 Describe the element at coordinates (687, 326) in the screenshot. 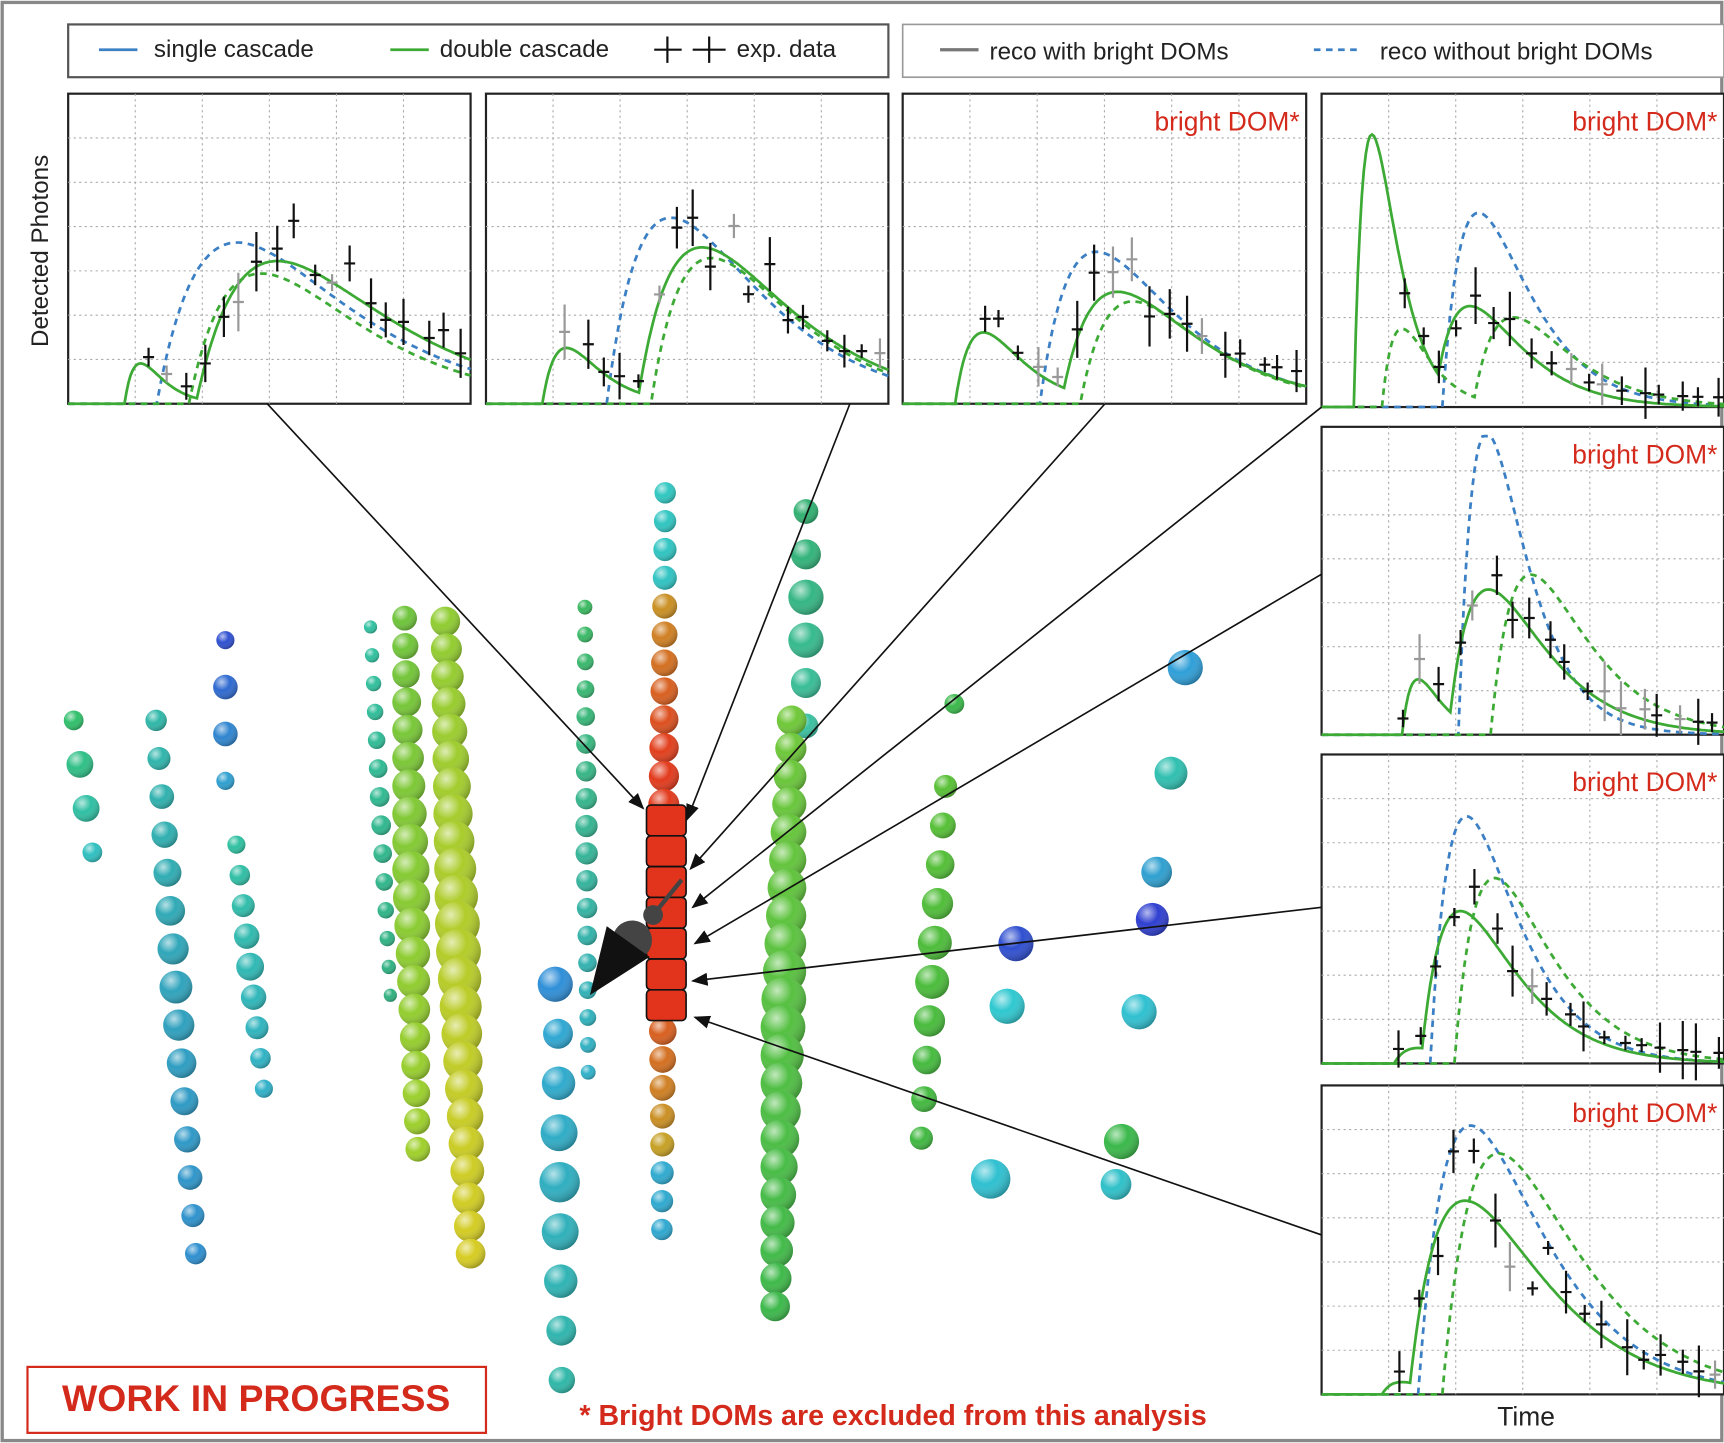

I see `curve-double-cascade` at that location.